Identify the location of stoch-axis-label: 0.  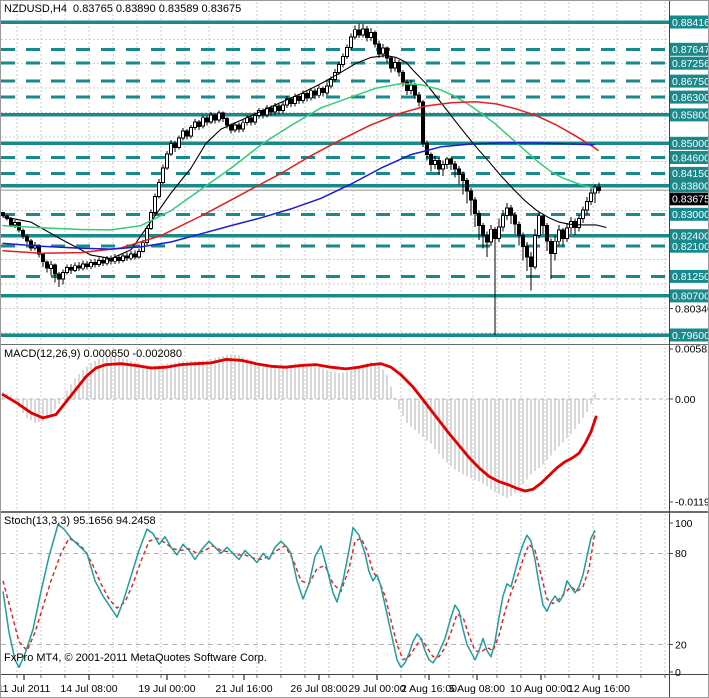
(678, 673).